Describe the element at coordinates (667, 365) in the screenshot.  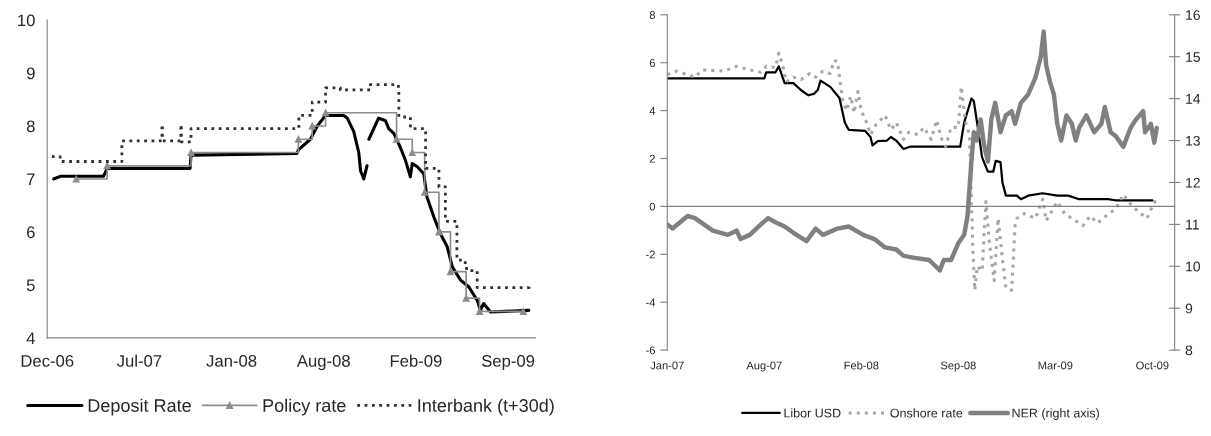
I see `x-tick-label: Jan-07` at that location.